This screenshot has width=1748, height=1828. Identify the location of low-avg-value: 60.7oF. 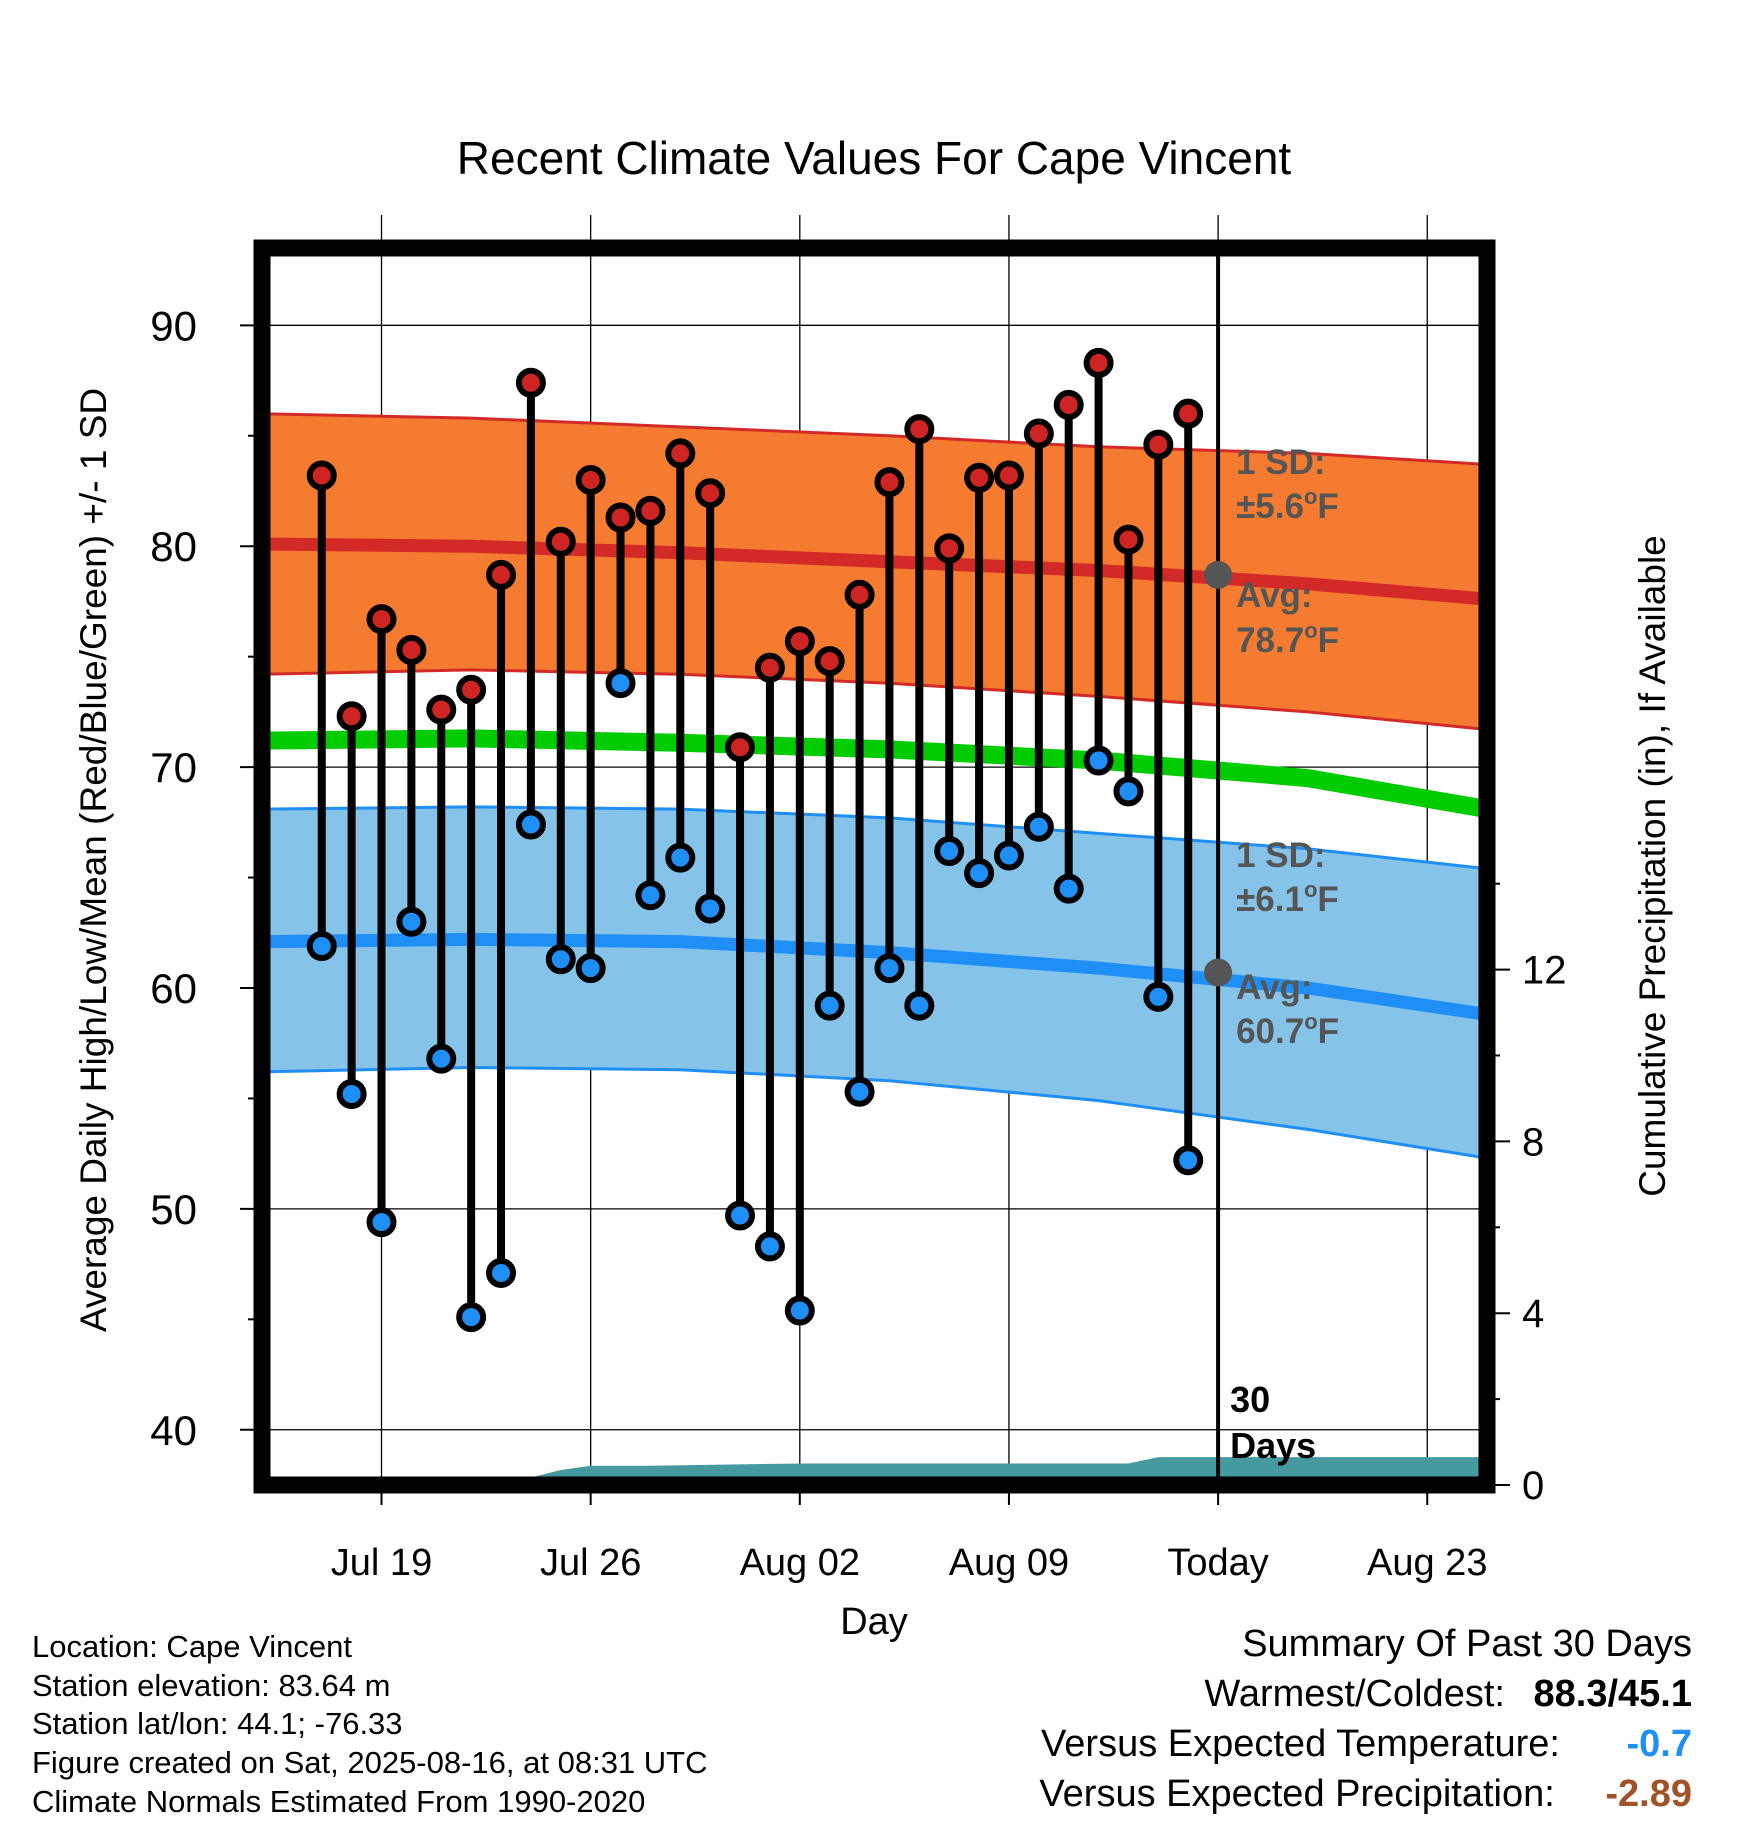
(1287, 1030).